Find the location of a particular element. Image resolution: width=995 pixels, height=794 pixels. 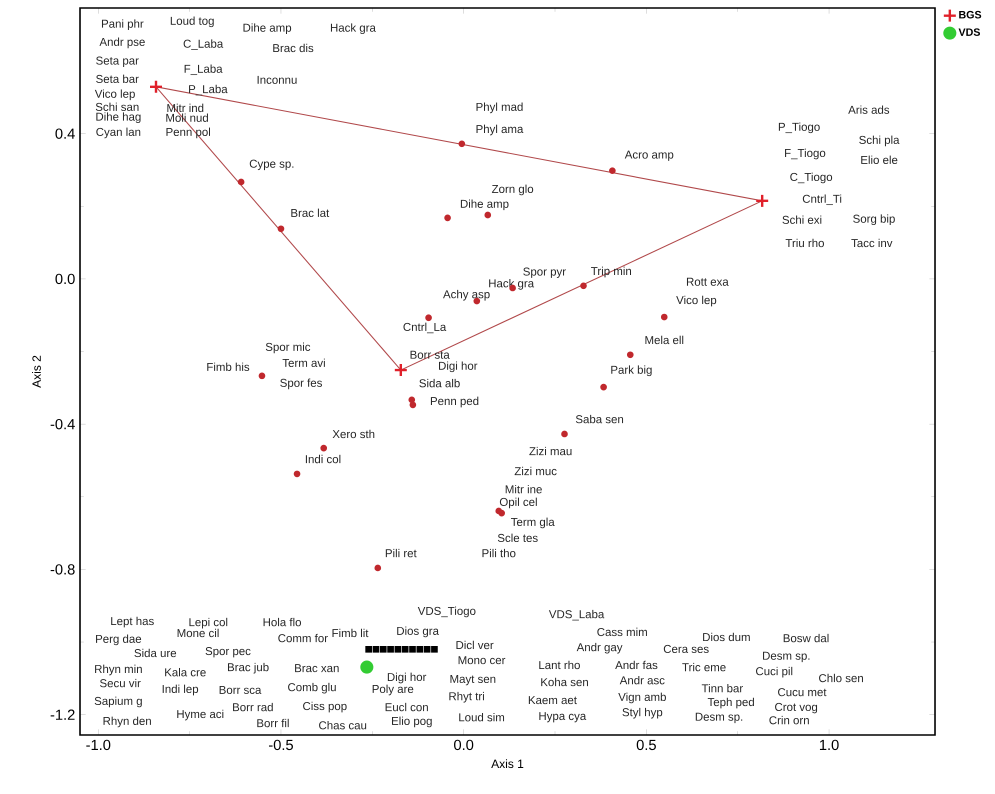

annotation: Dicl ver is located at coordinates (475, 645).